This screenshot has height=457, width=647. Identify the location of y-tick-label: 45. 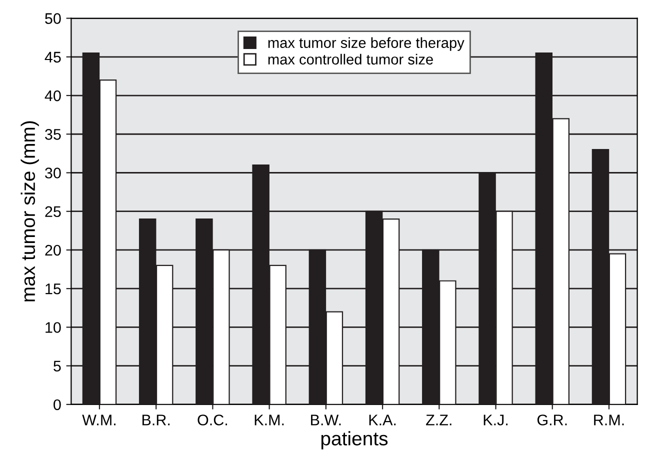
(52, 57).